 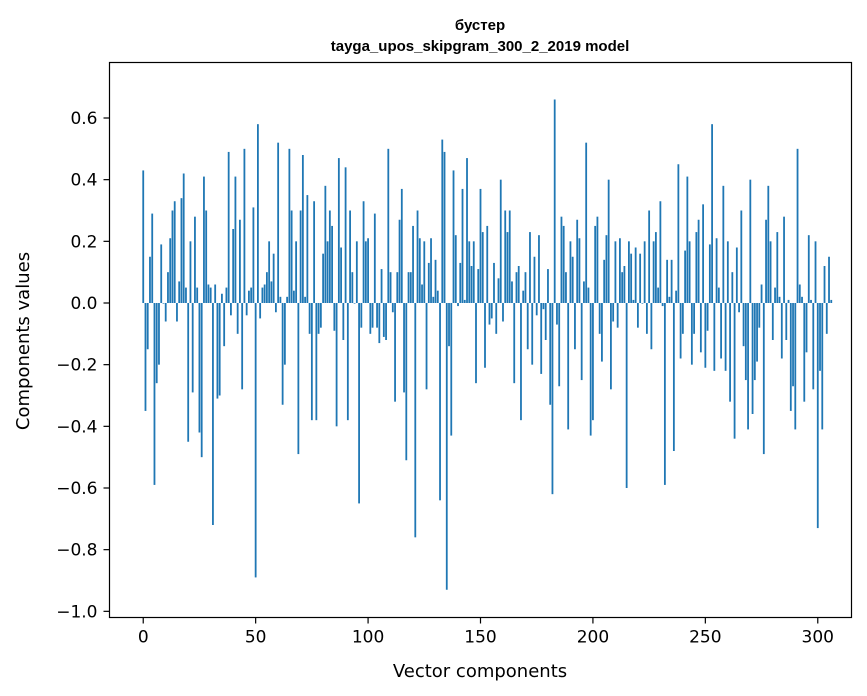 I want to click on x-axis-label: Vector components, so click(x=480, y=671).